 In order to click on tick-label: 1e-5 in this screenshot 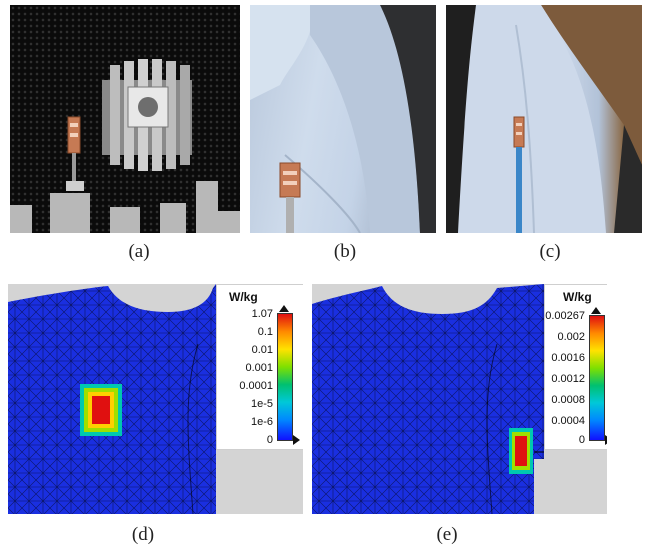, I will do `click(246, 404)`.